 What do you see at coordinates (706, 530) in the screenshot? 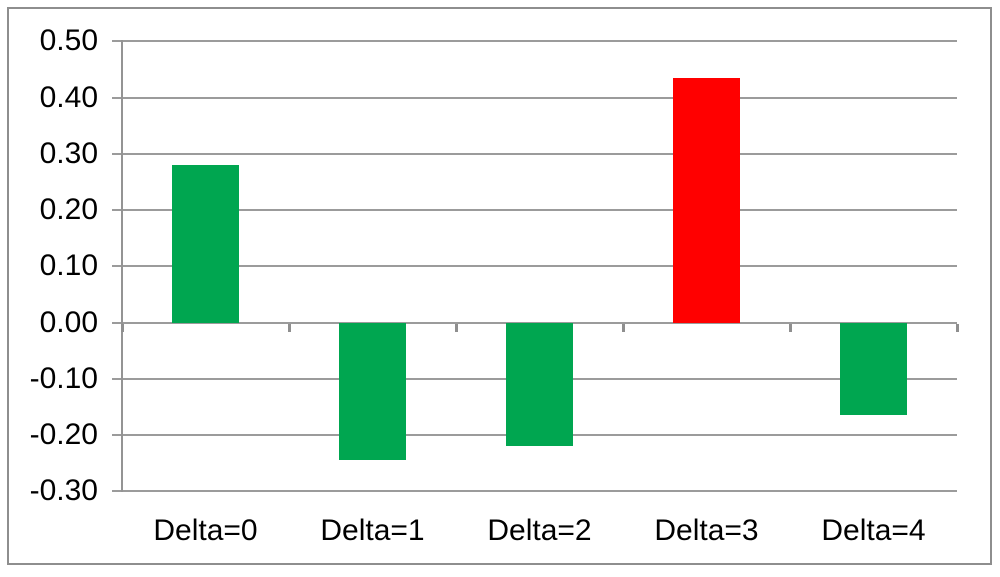
I see `x-axis-category-label: Delta=3` at bounding box center [706, 530].